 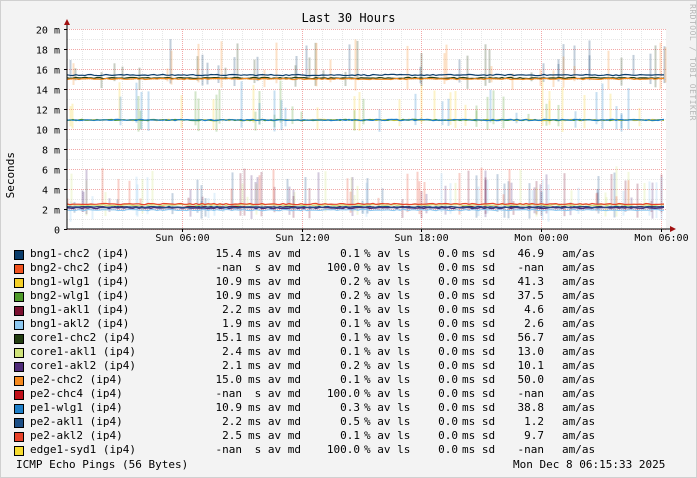 I want to click on x-axis-arrow, so click(x=673, y=229).